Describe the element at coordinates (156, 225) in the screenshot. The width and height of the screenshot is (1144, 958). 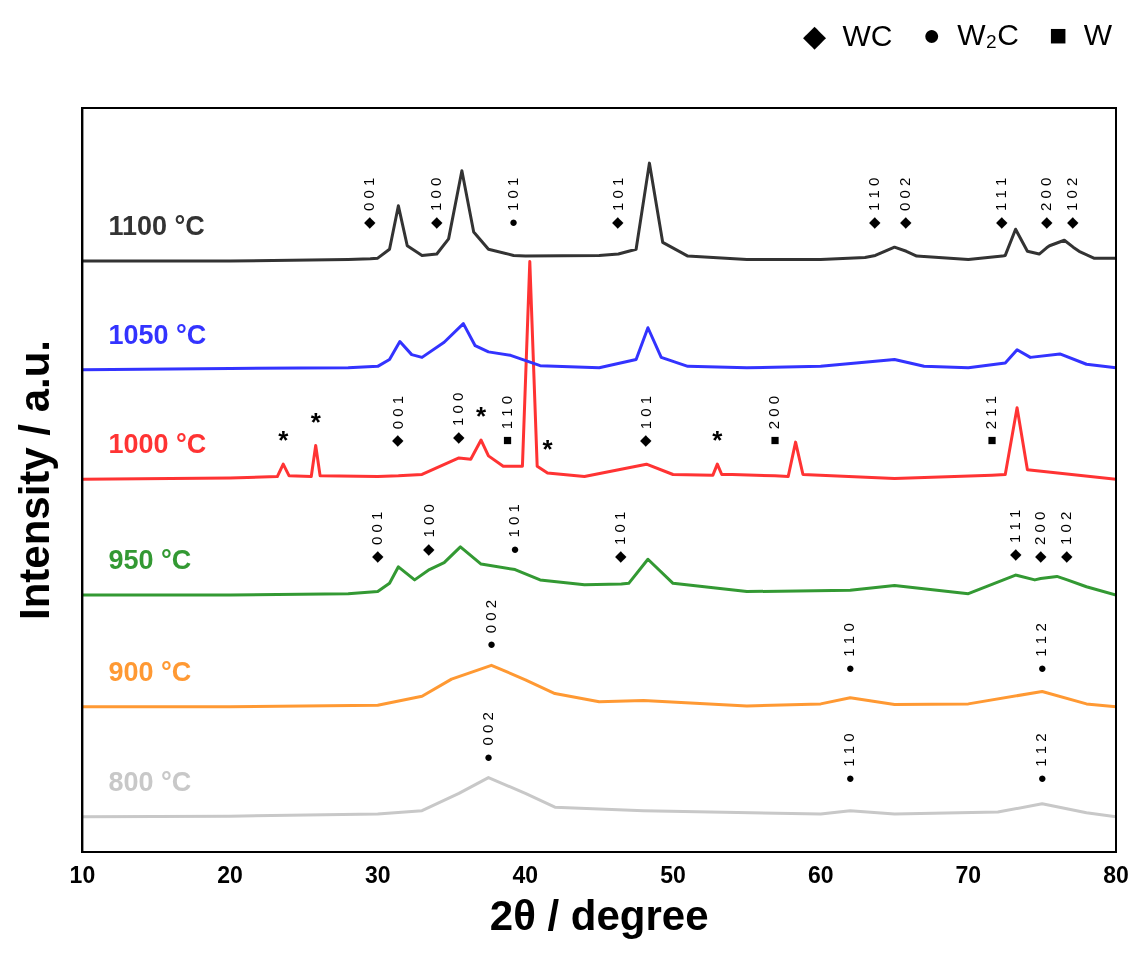
I see `series-label: 1100 °C` at that location.